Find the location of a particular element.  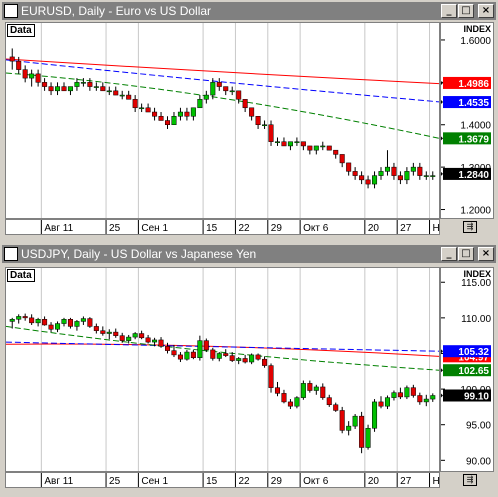

x-tick-label: Авг 11 is located at coordinates (58, 228).